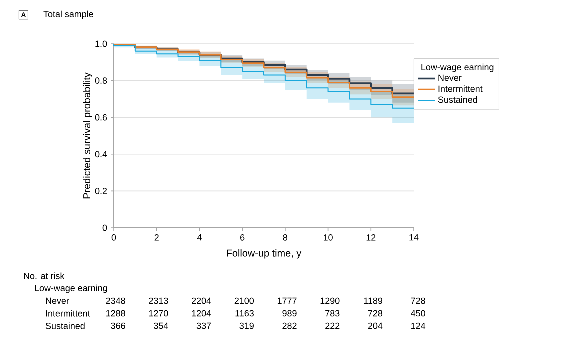  Describe the element at coordinates (333, 313) in the screenshot. I see `text: 783` at that location.